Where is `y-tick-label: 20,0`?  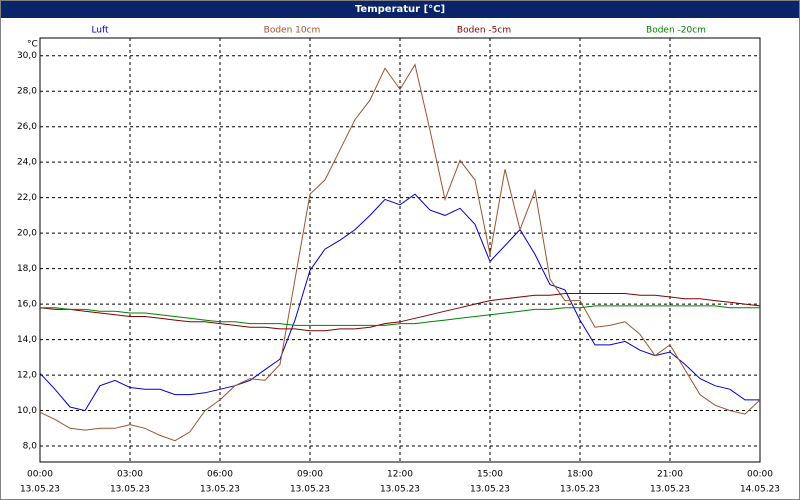 y-tick-label: 20,0 is located at coordinates (27, 234).